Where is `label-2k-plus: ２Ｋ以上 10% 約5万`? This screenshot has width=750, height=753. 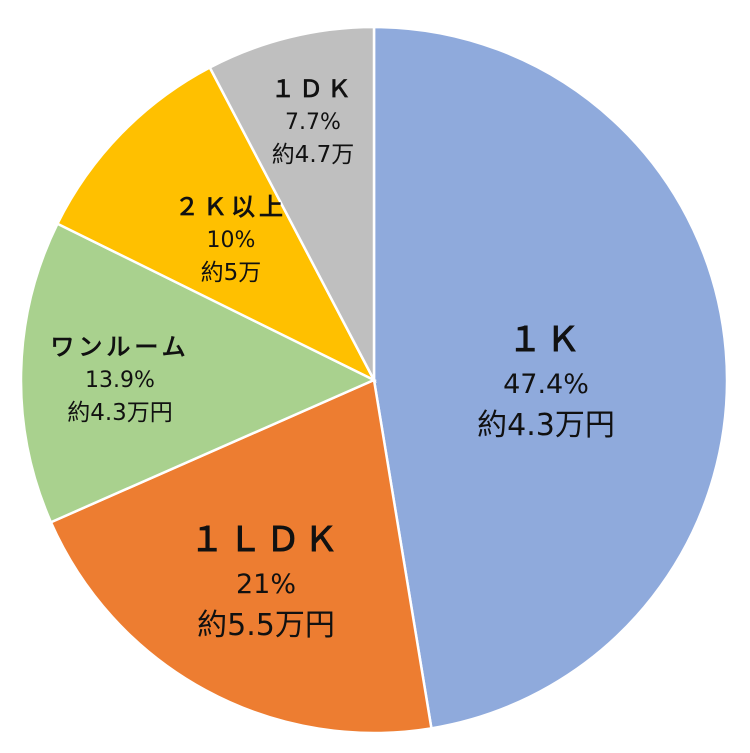
label-2k-plus: ２Ｋ以上 10% 約5万 is located at coordinates (231, 240).